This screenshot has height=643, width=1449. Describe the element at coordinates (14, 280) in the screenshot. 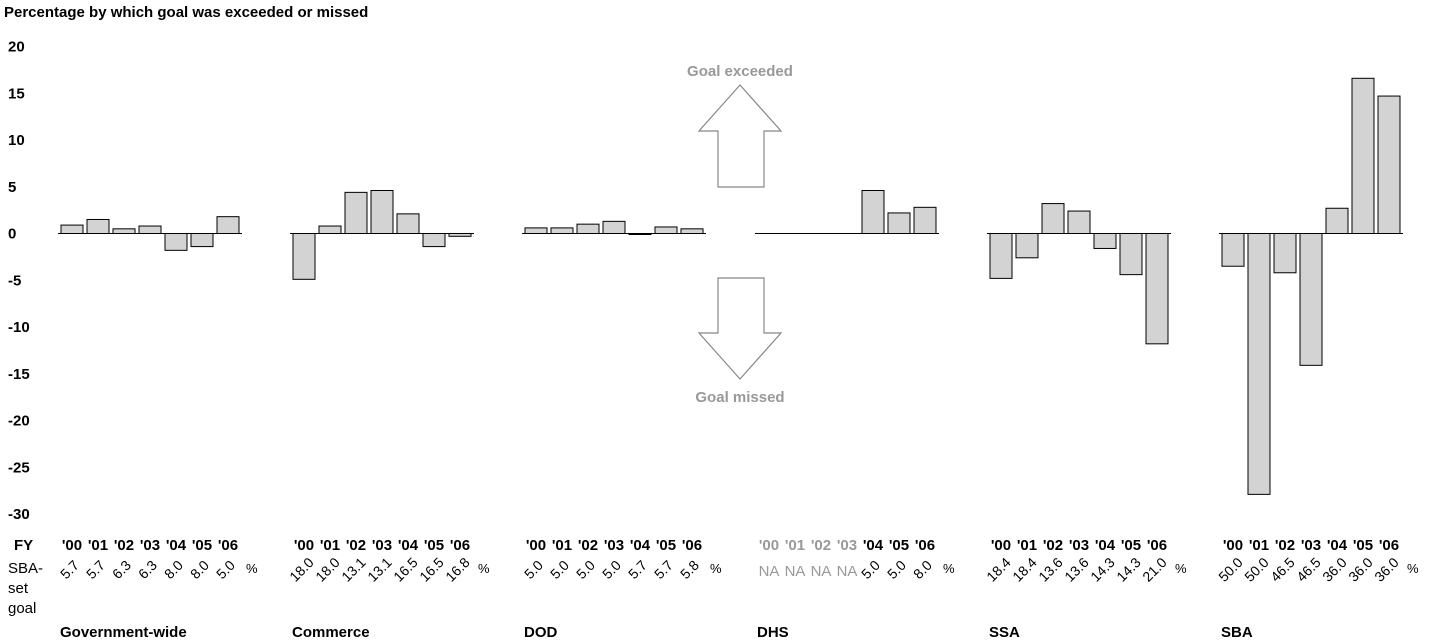

I see `y-tick-label: -5` at that location.